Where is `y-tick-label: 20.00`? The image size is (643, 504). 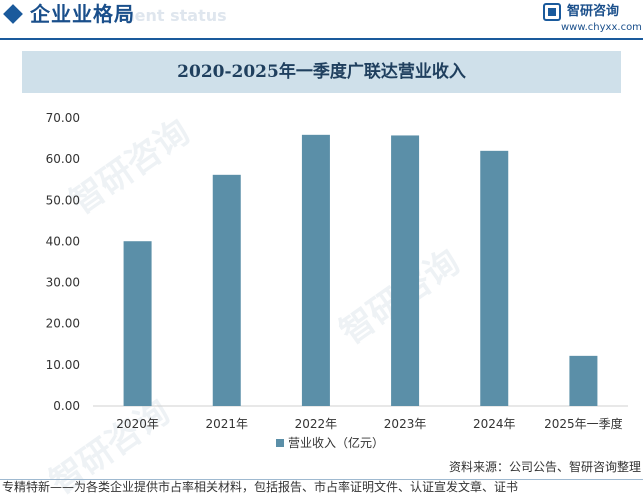
y-tick-label: 20.00 is located at coordinates (63, 324).